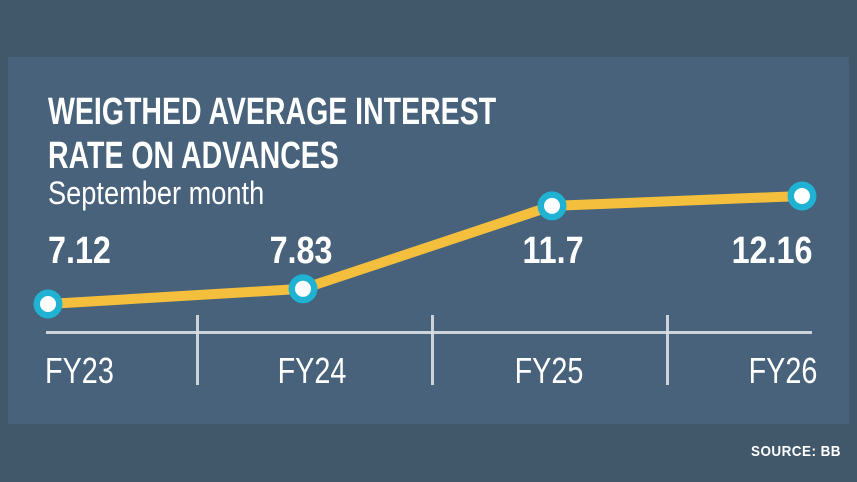 The width and height of the screenshot is (857, 482). What do you see at coordinates (303, 288) in the screenshot?
I see `marker-inner-fy24` at bounding box center [303, 288].